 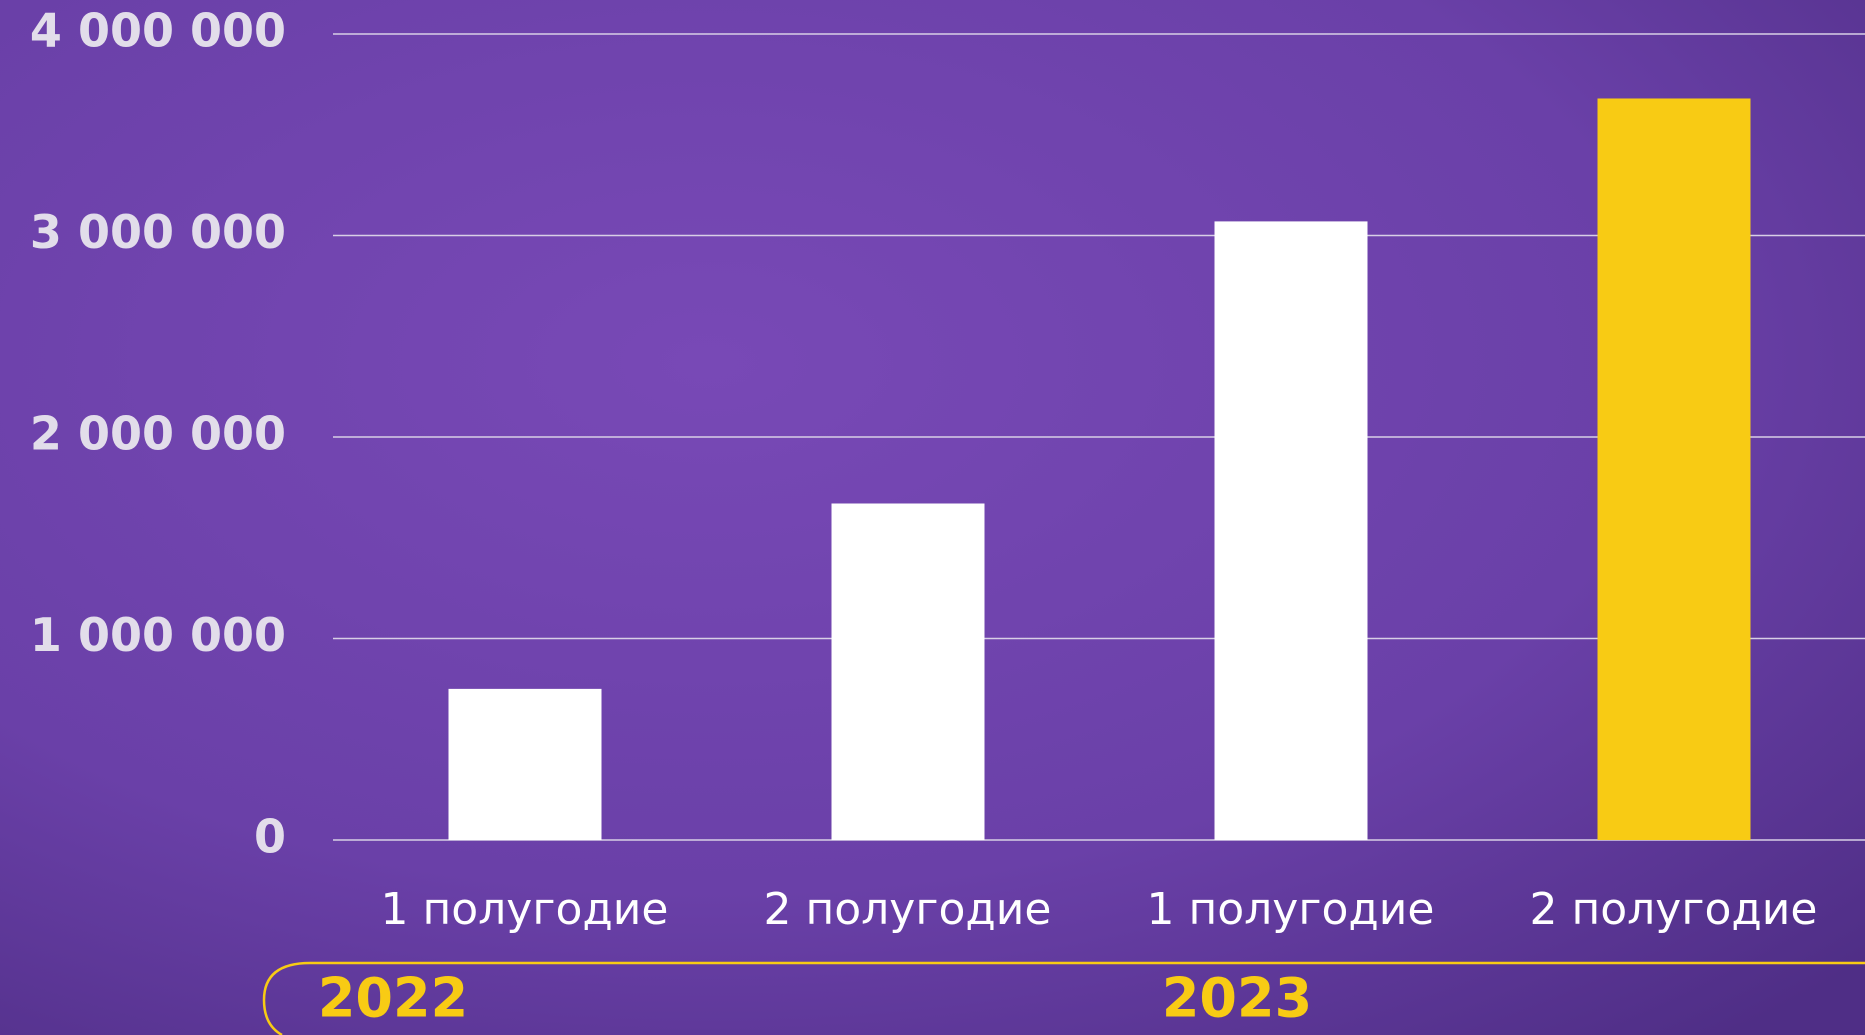 I want to click on year-label: 2022, so click(x=393, y=998).